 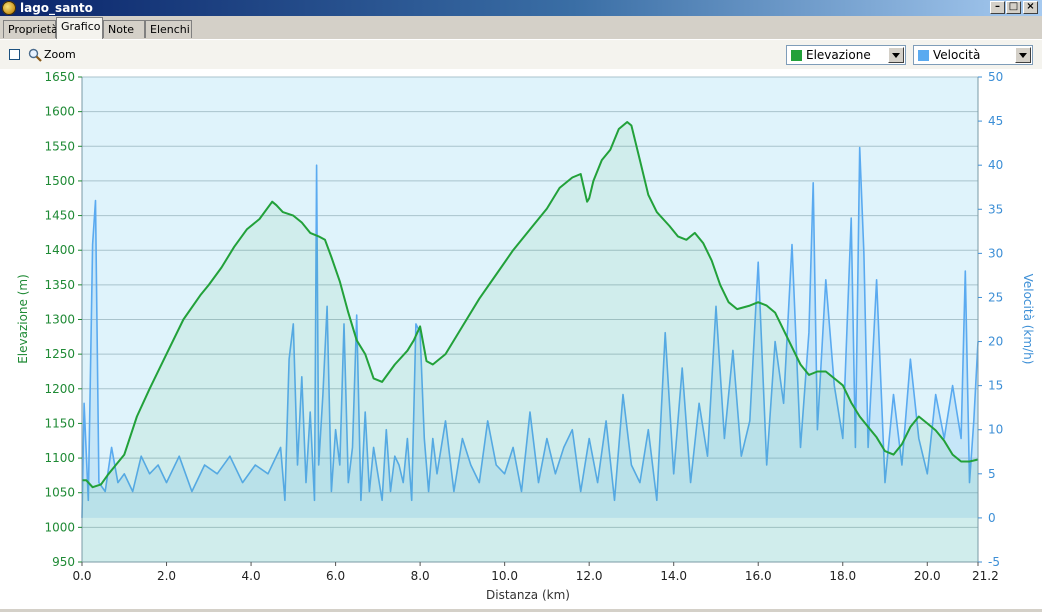 I want to click on y-tick-label: 1350, so click(x=59, y=285).